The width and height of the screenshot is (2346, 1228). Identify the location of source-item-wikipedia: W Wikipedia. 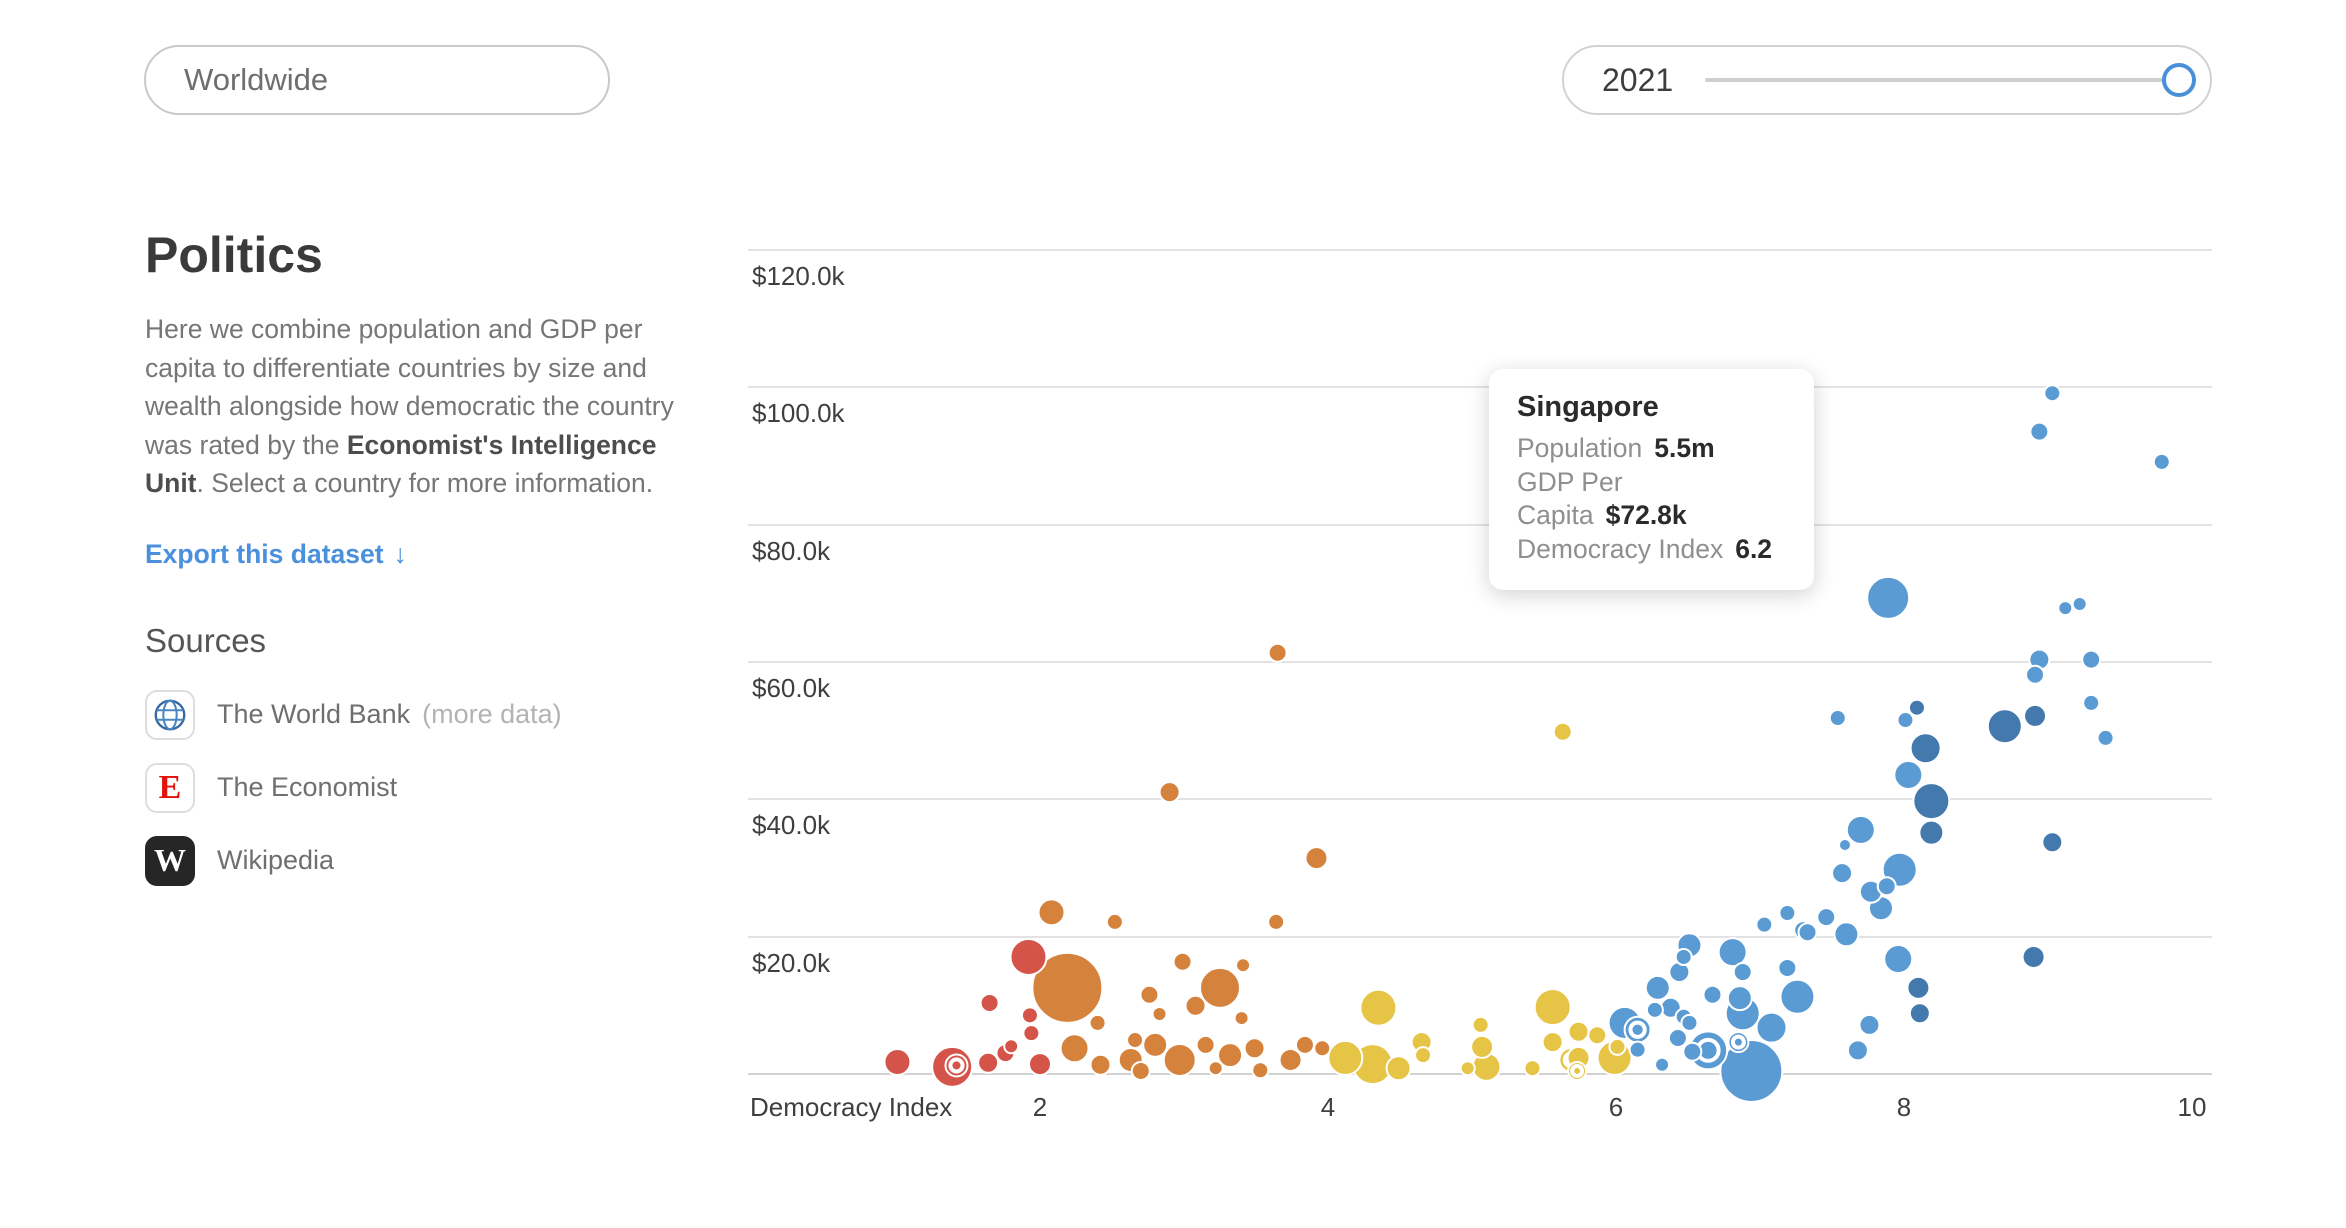
(415, 860).